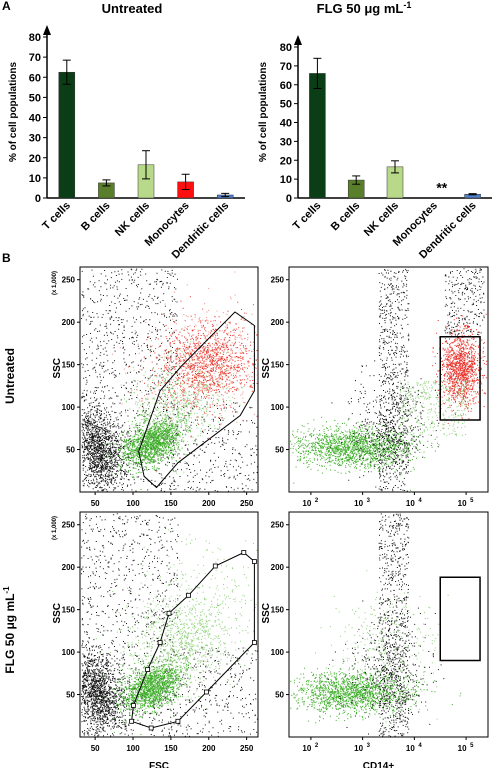 This screenshot has width=500, height=768. Describe the element at coordinates (364, 8) in the screenshot. I see `chart-title: FLG 50 μg mL-1` at that location.